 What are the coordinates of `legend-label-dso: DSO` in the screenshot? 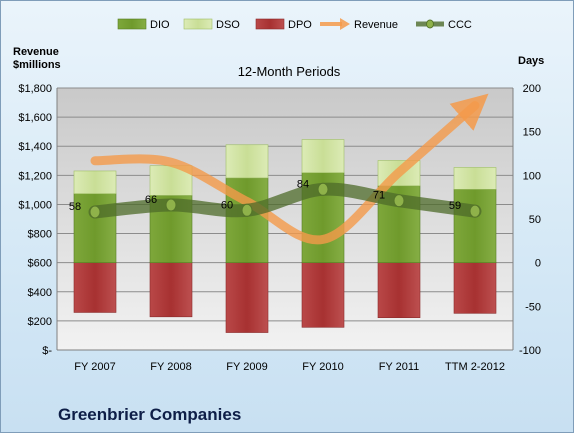 It's located at (228, 25).